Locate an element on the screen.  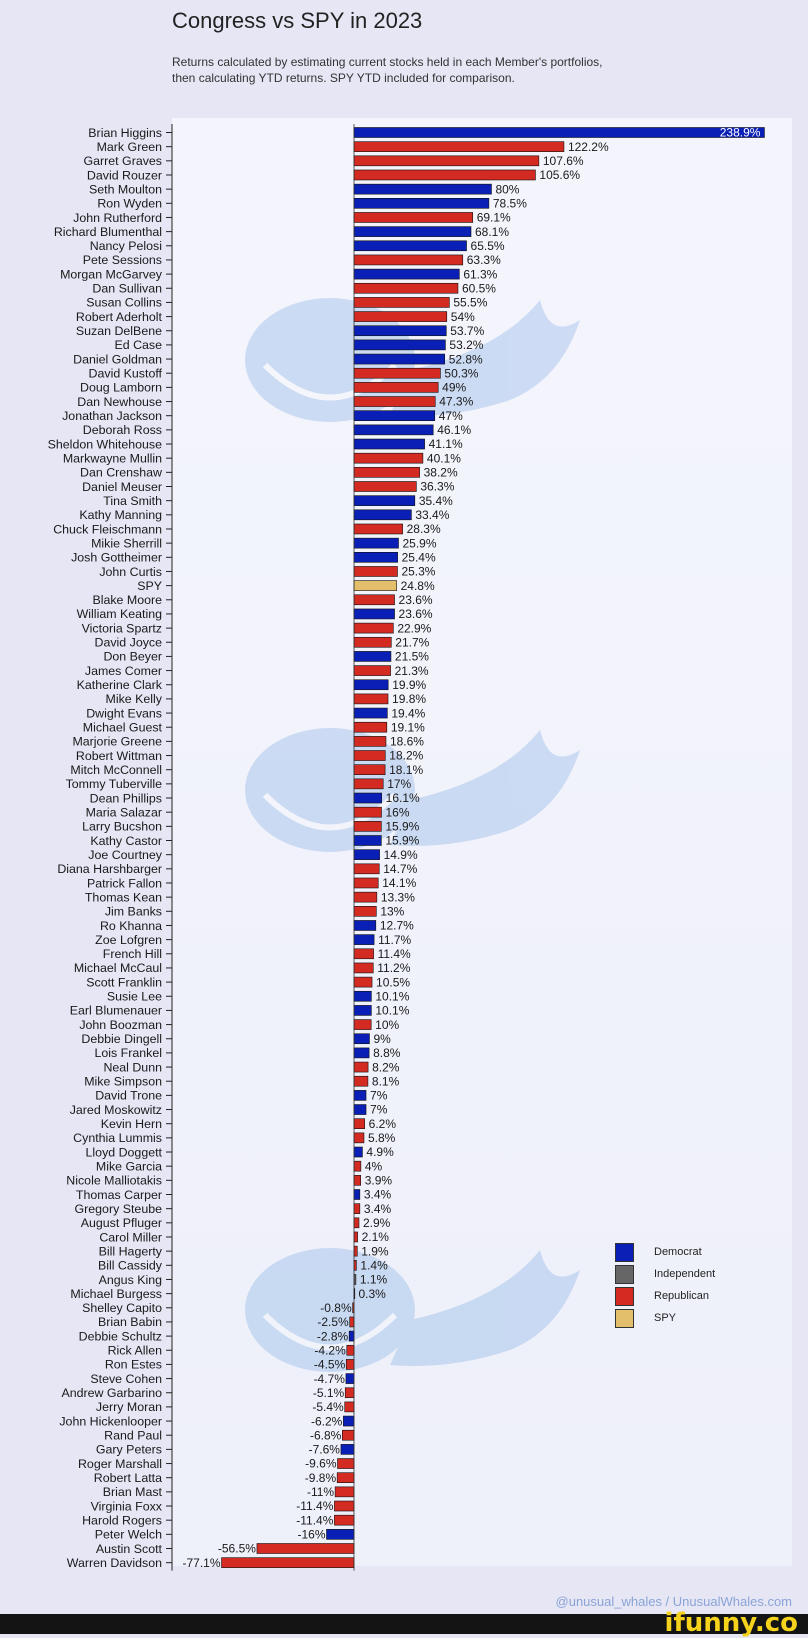
data-label: 15.9% is located at coordinates (402, 841).